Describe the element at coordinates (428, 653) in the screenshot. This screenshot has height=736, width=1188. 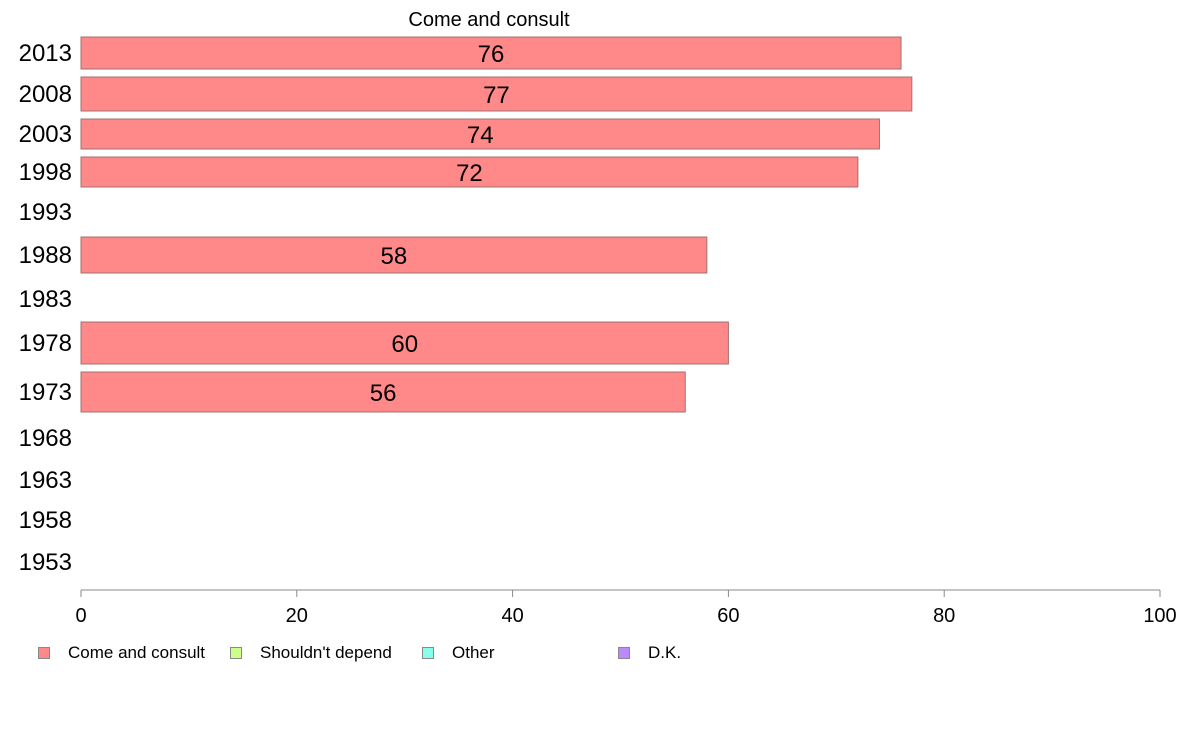
I see `legend-swatch-other` at that location.